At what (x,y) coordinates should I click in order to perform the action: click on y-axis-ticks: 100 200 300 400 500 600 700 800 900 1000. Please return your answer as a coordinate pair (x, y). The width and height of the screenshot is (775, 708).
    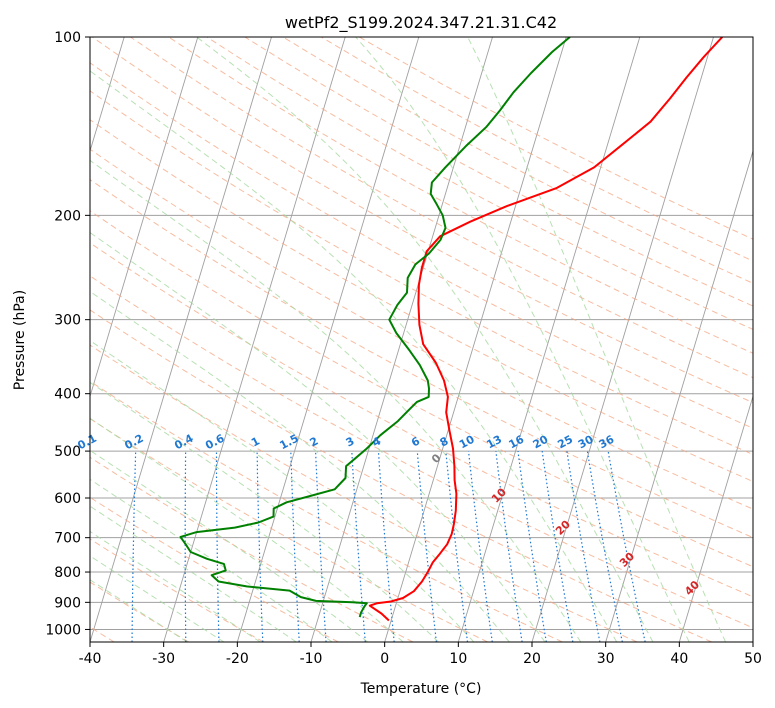
    Looking at the image, I should click on (67, 334).